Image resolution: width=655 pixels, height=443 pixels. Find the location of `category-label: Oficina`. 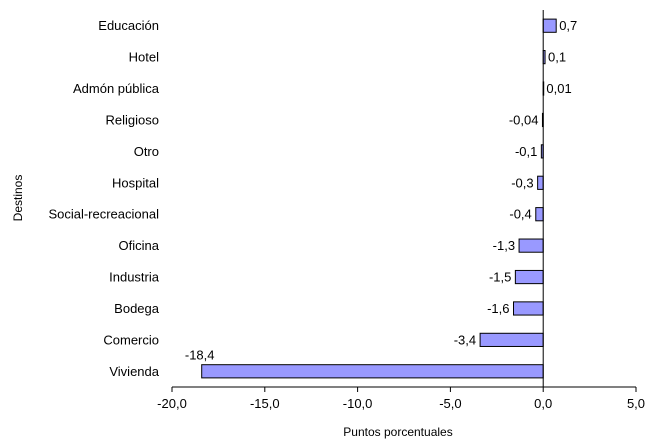

category-label: Oficina is located at coordinates (139, 245).